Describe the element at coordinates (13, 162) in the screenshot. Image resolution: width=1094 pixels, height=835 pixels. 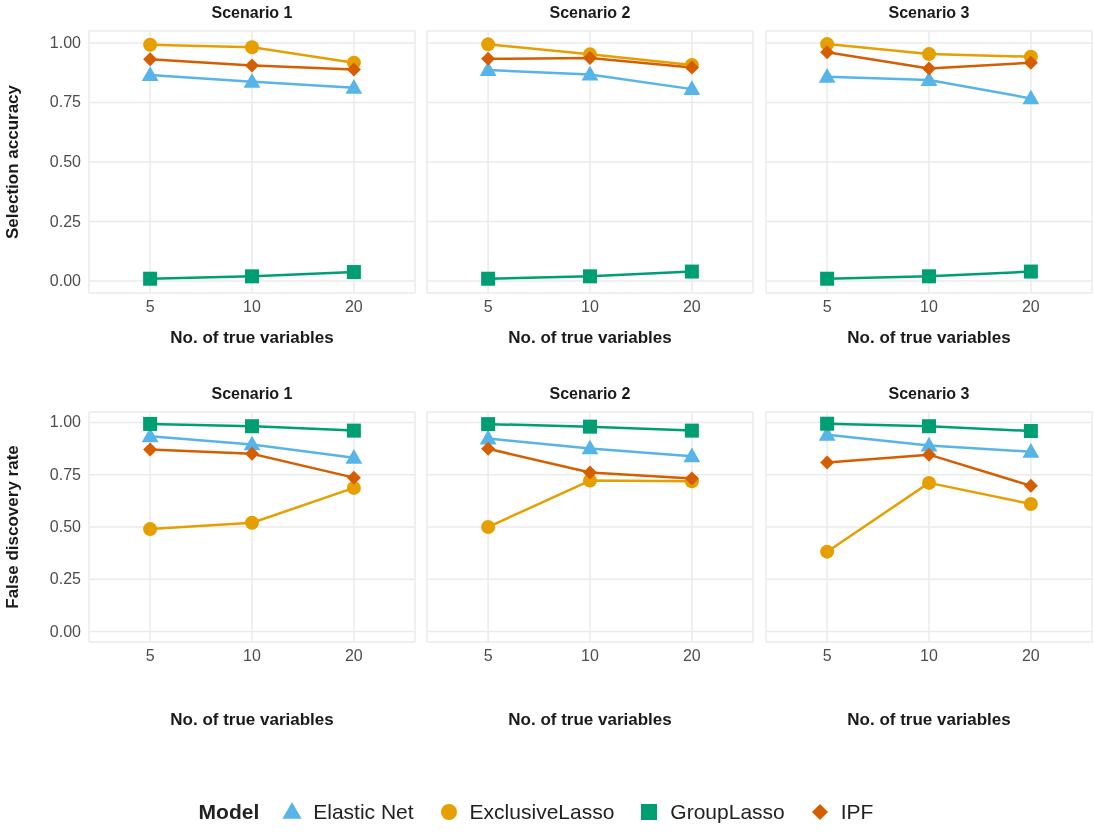
I see `y-axis-title: Selection accuracy` at that location.